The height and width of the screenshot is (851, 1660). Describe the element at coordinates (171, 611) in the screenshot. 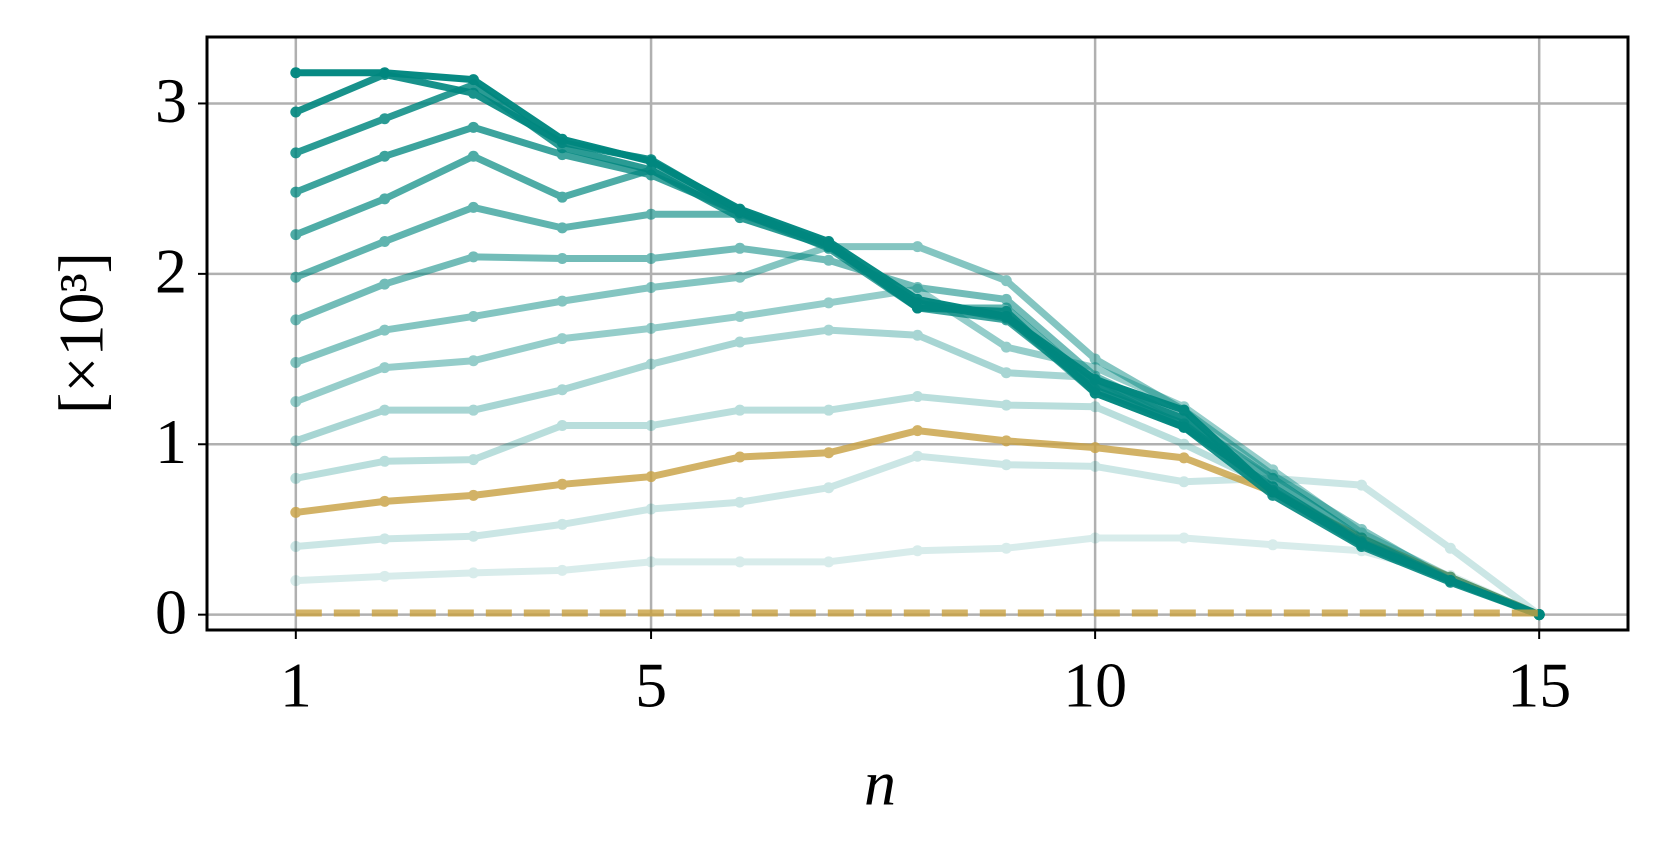

I see `y-tick-label: 0` at that location.